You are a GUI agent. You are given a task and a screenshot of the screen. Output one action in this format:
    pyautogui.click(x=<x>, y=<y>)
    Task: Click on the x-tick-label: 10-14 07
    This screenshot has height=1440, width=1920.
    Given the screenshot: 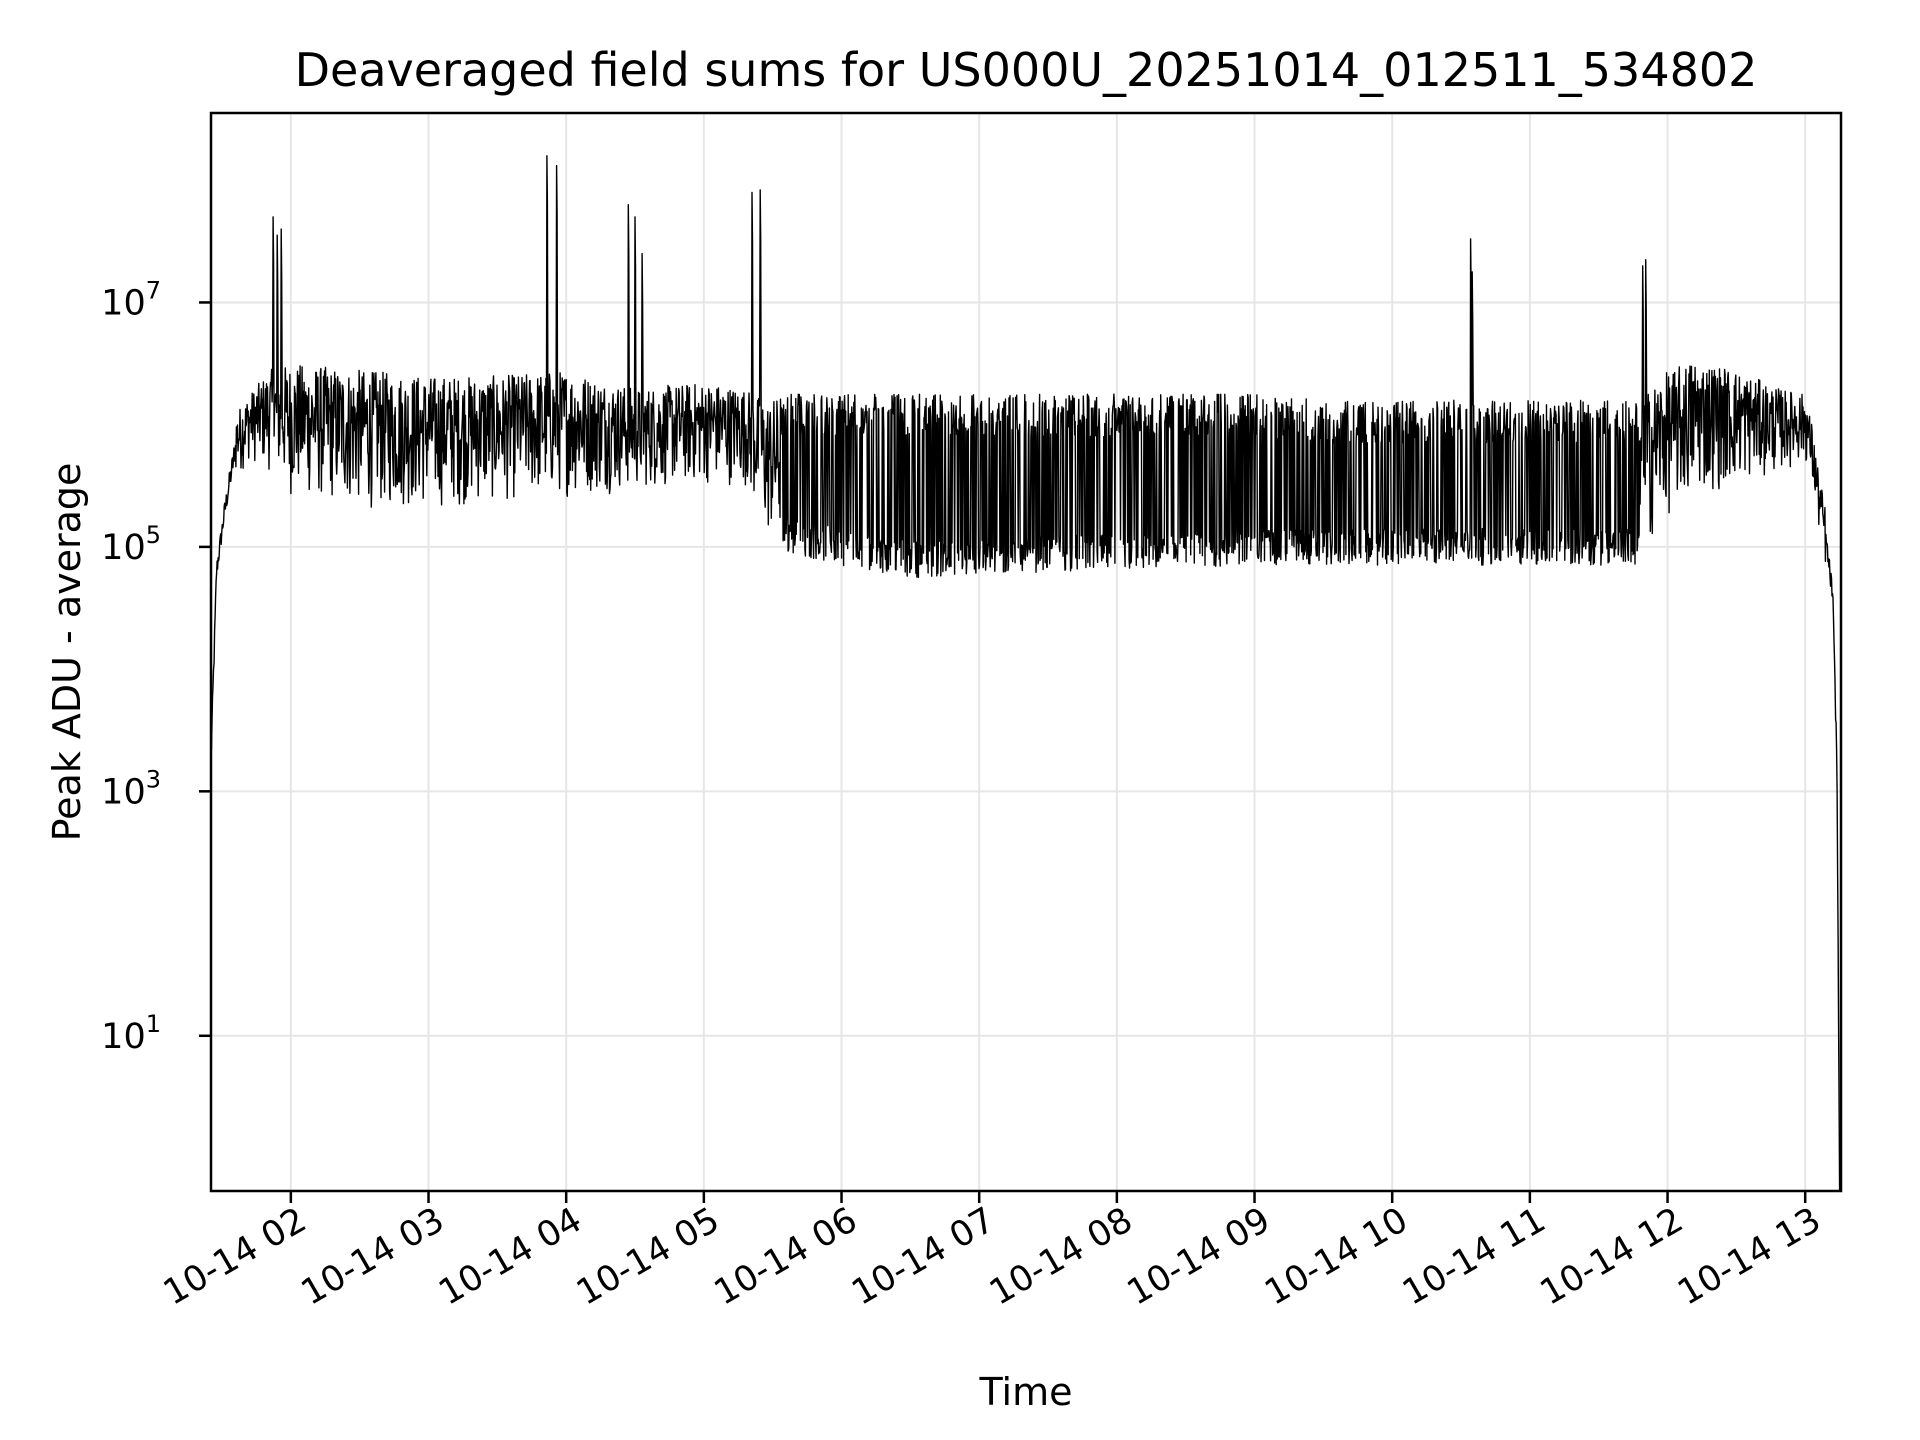 What is the action you would take?
    pyautogui.click(x=923, y=1256)
    